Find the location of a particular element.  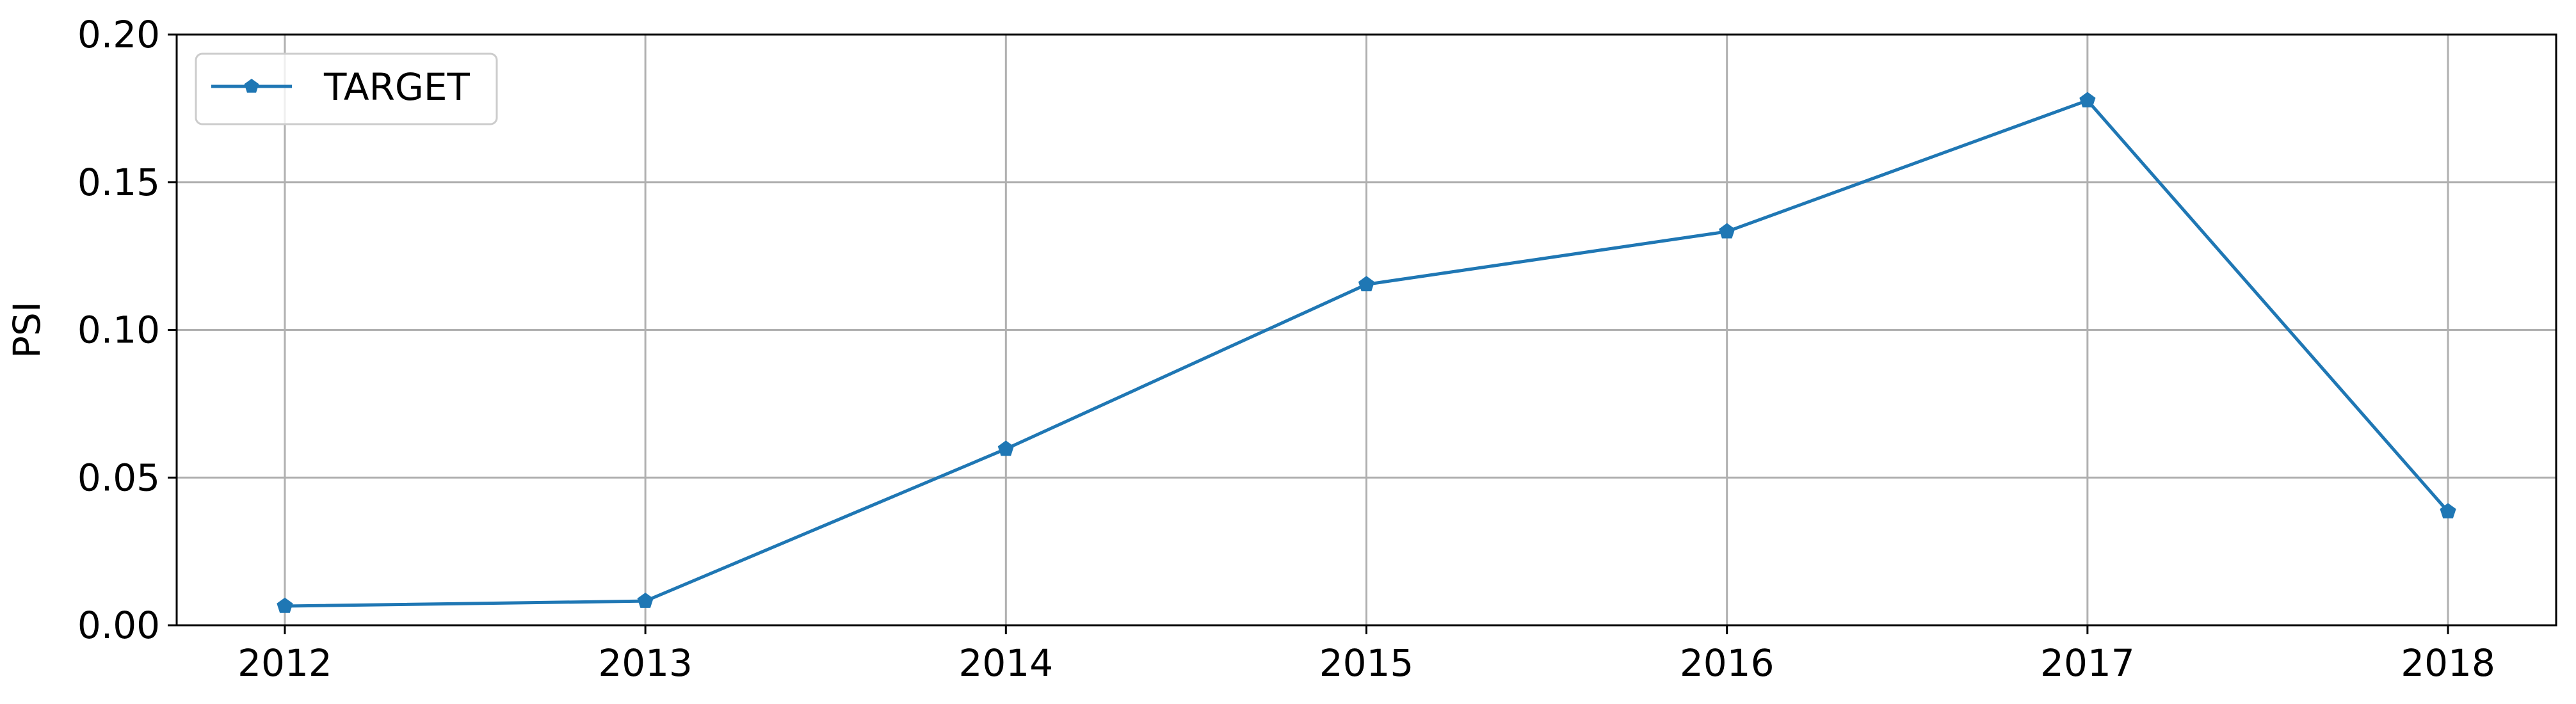

y-tick-label: 0.20 is located at coordinates (118, 34).